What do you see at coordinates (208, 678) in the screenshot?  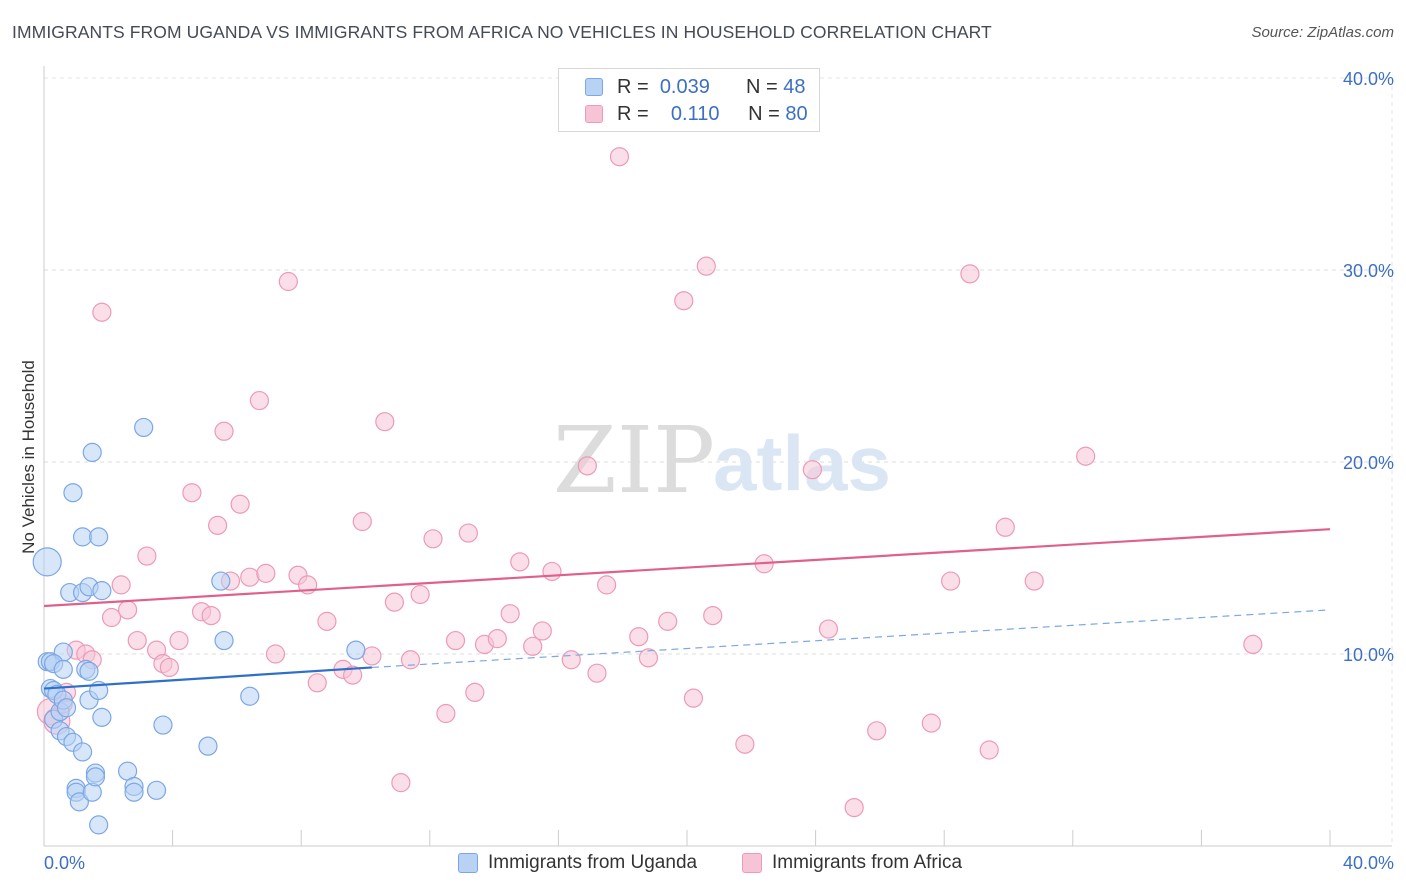 I see `trend-line-uganda` at bounding box center [208, 678].